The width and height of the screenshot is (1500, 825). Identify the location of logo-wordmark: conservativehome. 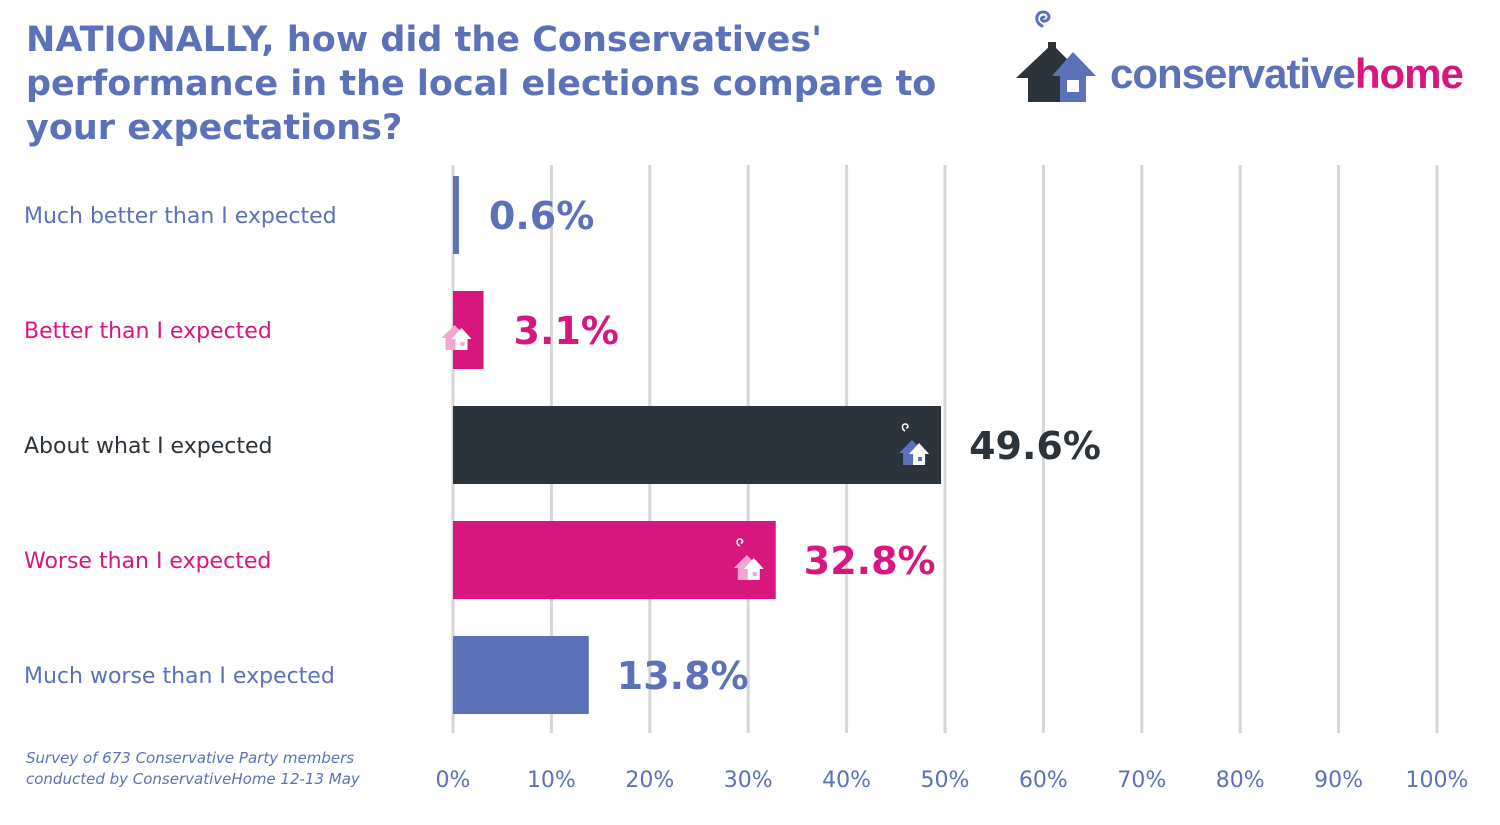
(1287, 74).